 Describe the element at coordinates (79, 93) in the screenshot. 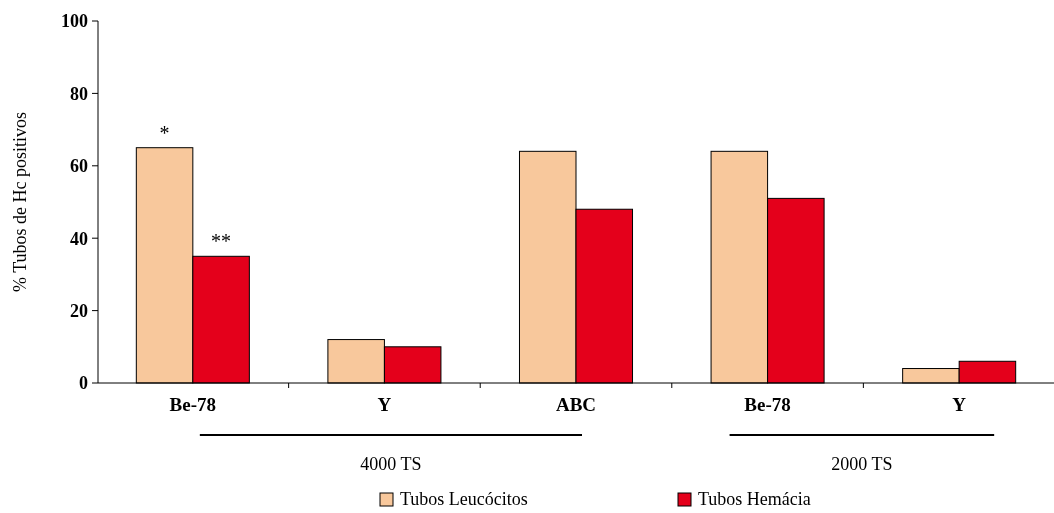

I see `y-tick-label: 80` at that location.